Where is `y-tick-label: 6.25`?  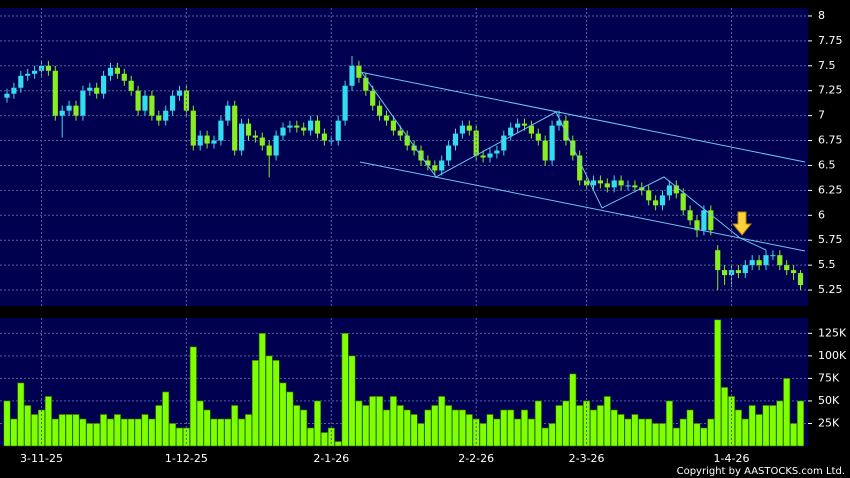
y-tick-label: 6.25 is located at coordinates (830, 189).